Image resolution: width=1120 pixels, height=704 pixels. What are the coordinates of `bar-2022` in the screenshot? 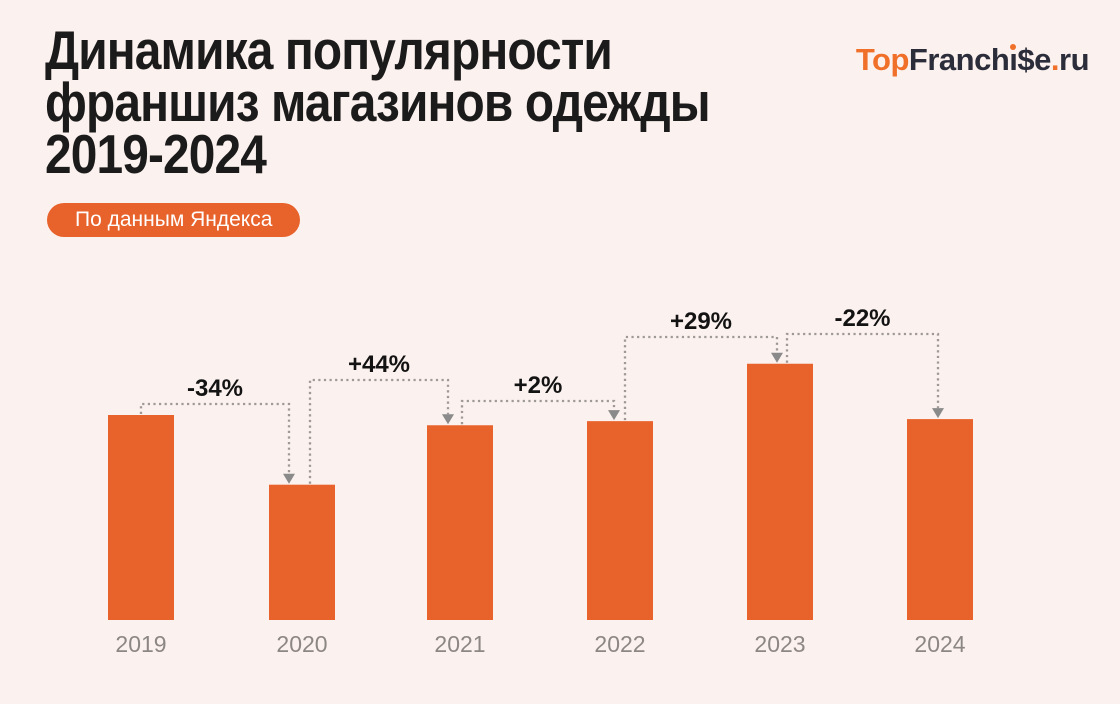 It's located at (620, 520).